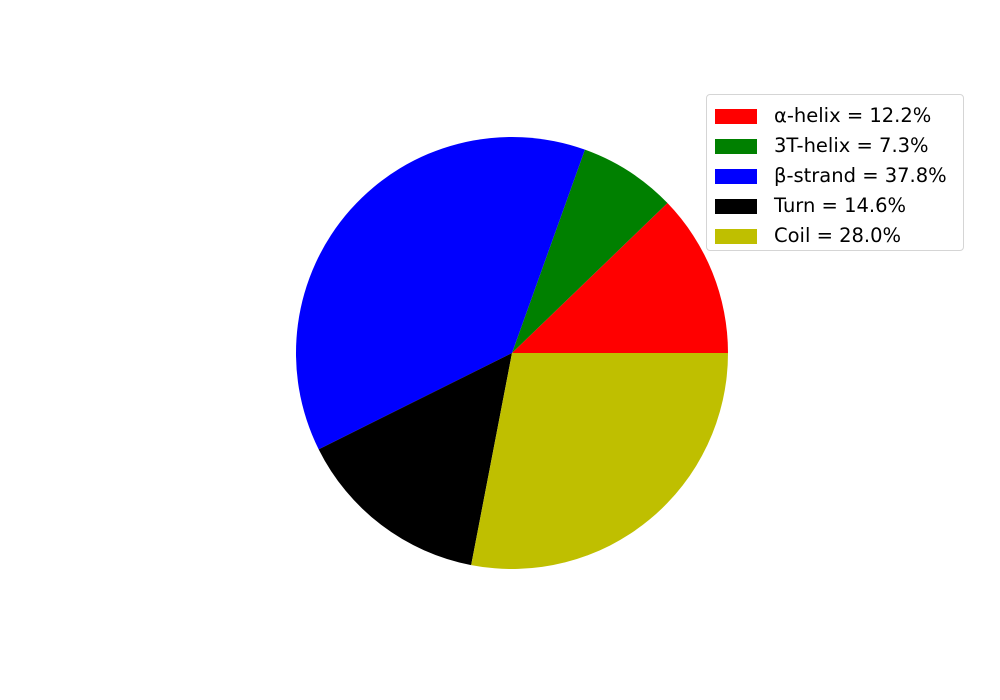  I want to click on legend-item-coil: Coil = 28.0%, so click(835, 236).